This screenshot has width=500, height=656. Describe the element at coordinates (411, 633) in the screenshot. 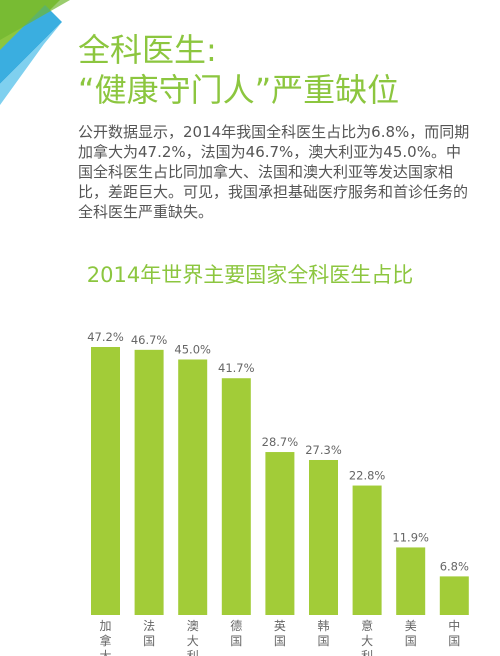

I see `category-label-8: 美国` at that location.